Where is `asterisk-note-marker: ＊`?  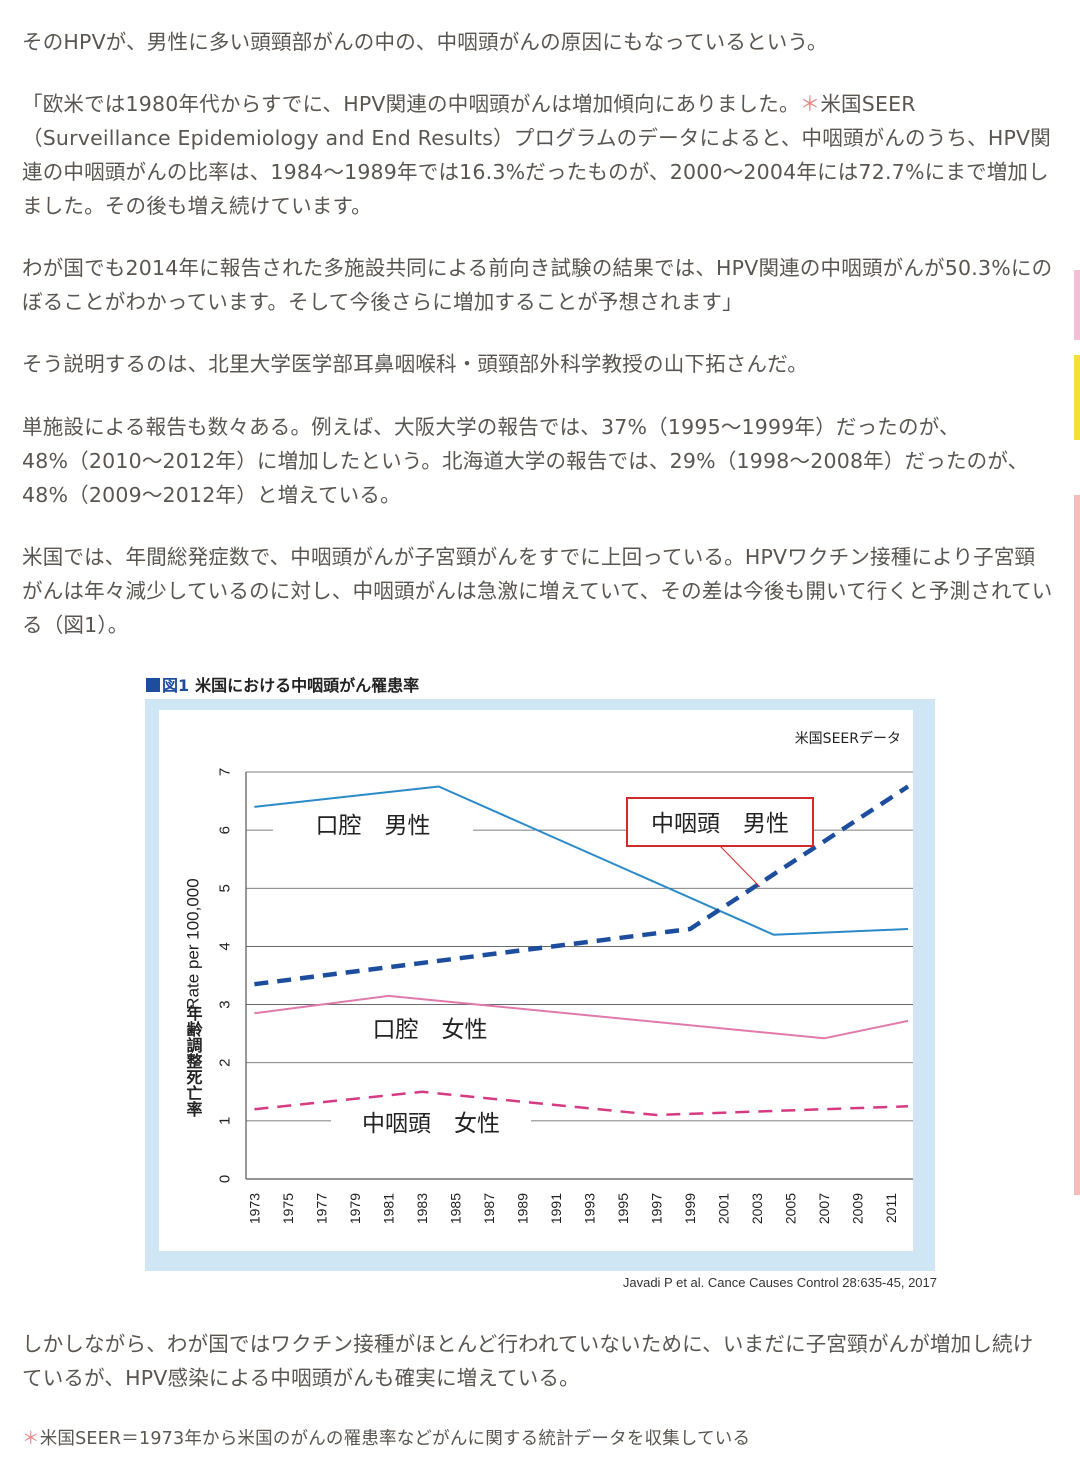
asterisk-note-marker: ＊ is located at coordinates (810, 104).